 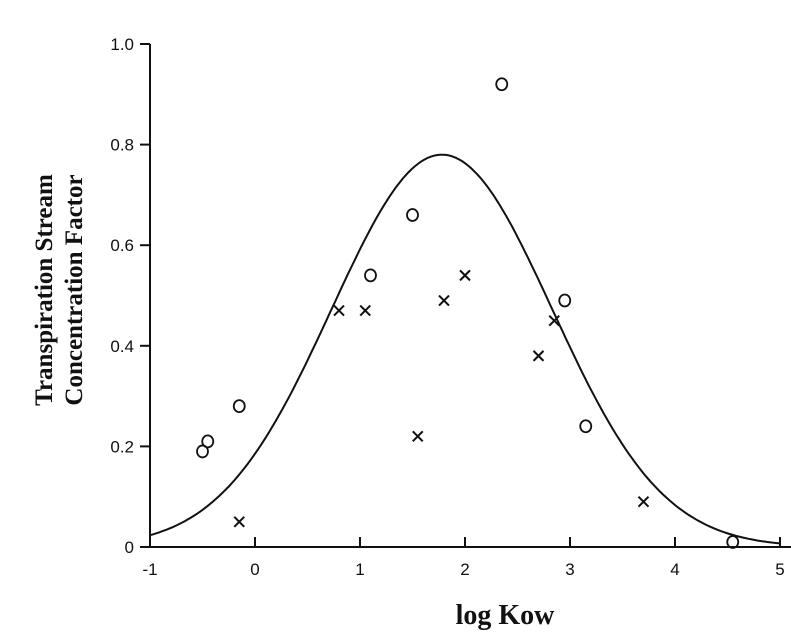 I want to click on y-tick-label: 0.4, so click(x=122, y=346).